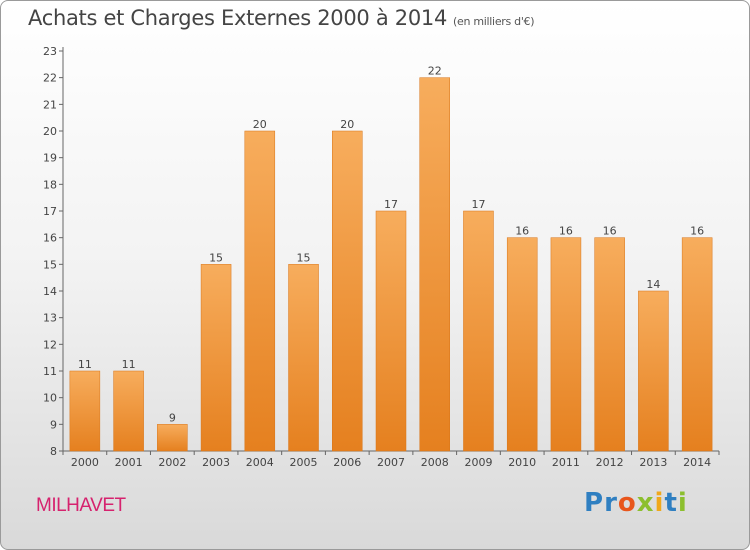 This screenshot has height=550, width=750. What do you see at coordinates (50, 251) in the screenshot?
I see `y-tick-labels: 8 9 10 11 12 13 14 15 16 17 18 19 20 21 22 23` at bounding box center [50, 251].